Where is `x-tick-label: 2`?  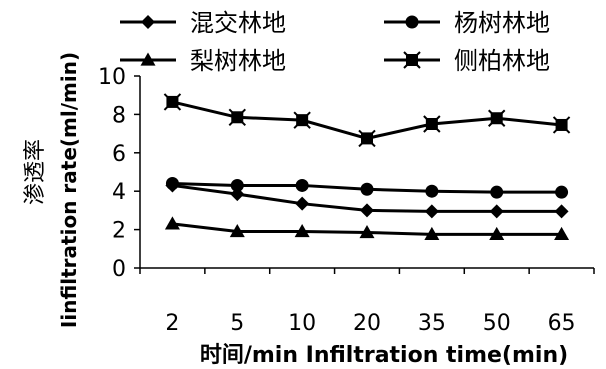
x-tick-label: 2 is located at coordinates (172, 323).